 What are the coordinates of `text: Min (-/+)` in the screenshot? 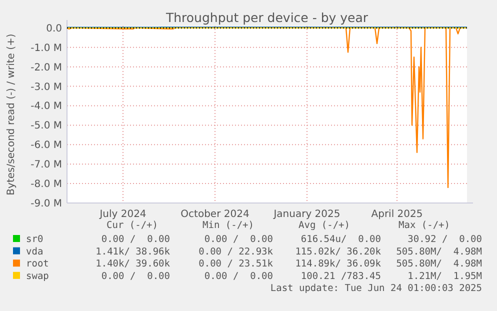 It's located at (228, 225).